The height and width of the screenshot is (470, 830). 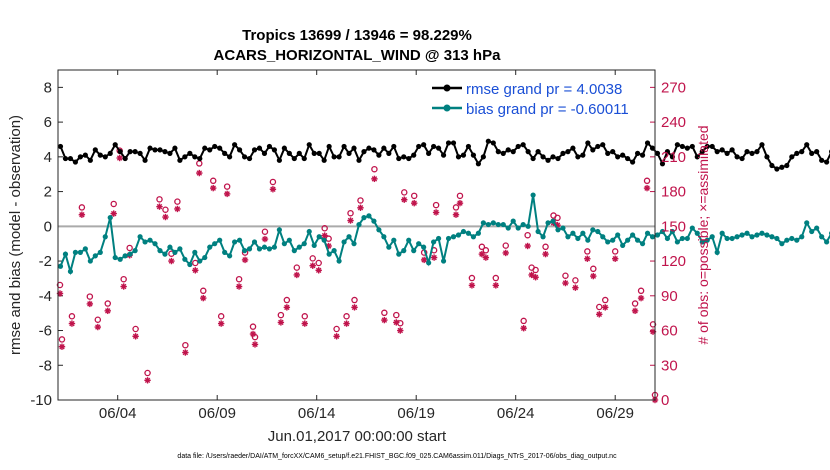 What do you see at coordinates (45, 261) in the screenshot?
I see `y-tick-label: -2` at bounding box center [45, 261].